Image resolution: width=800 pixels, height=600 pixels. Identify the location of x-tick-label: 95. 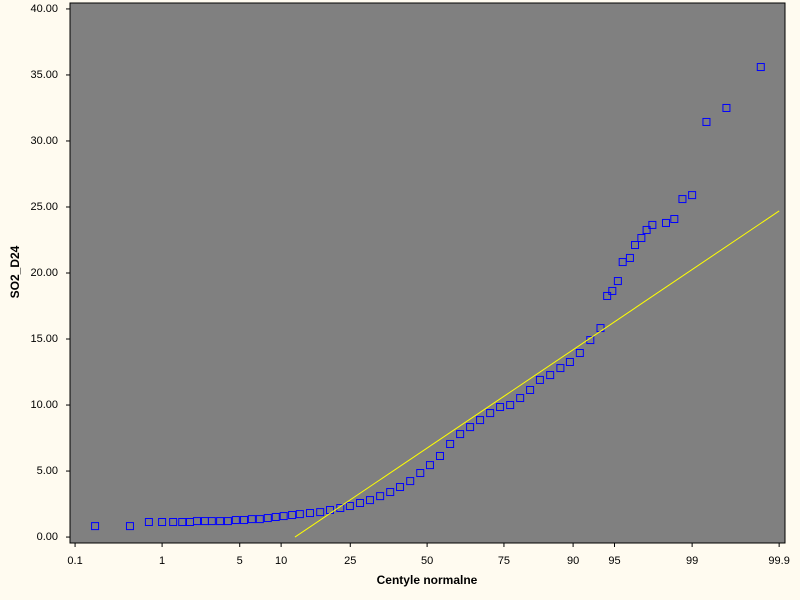
(614, 561).